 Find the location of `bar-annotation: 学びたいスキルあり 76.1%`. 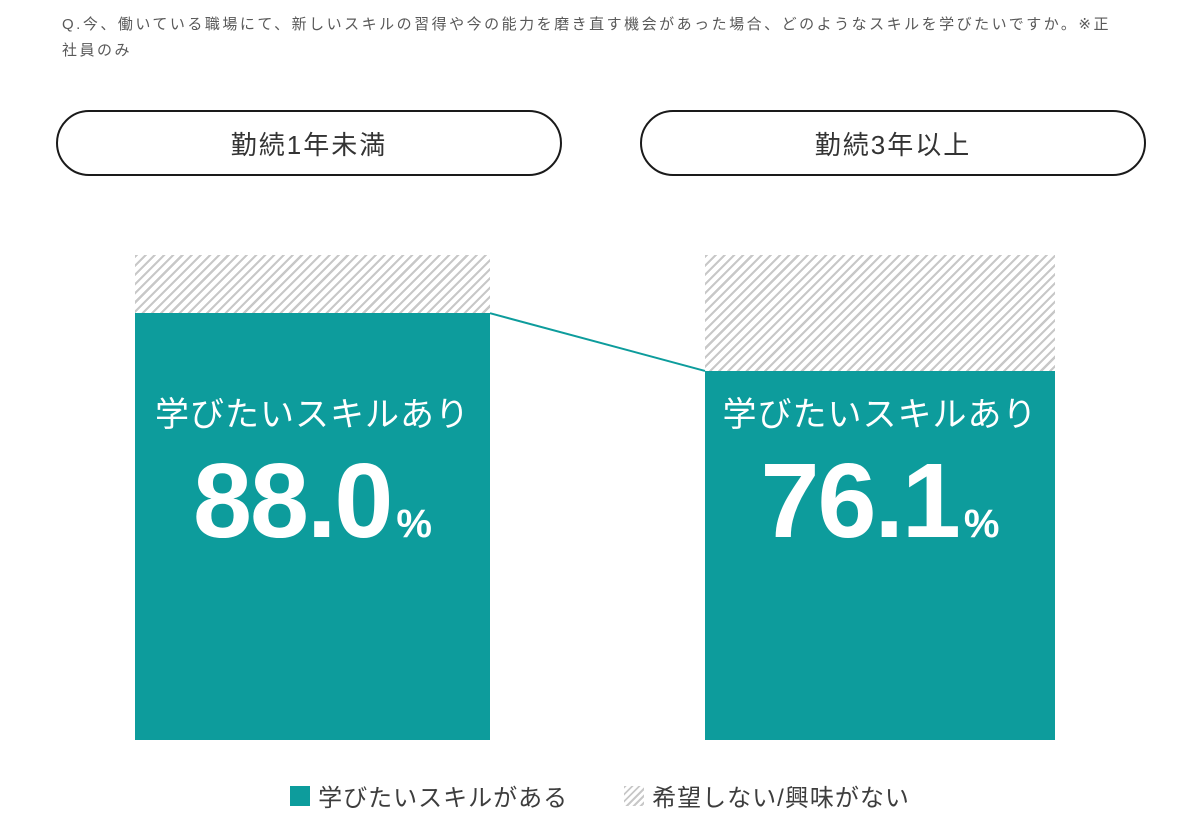

bar-annotation: 学びたいスキルあり 76.1% is located at coordinates (880, 474).